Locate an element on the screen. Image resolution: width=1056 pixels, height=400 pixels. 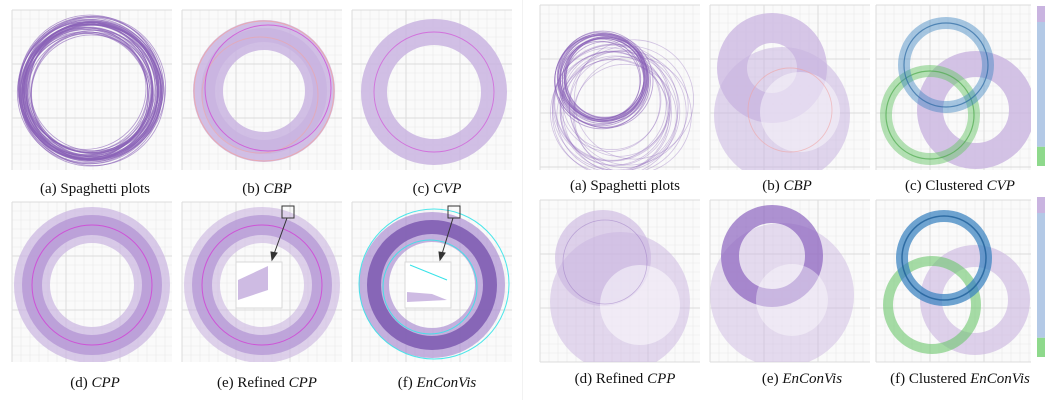
panel-right-d is located at coordinates (619, 281).